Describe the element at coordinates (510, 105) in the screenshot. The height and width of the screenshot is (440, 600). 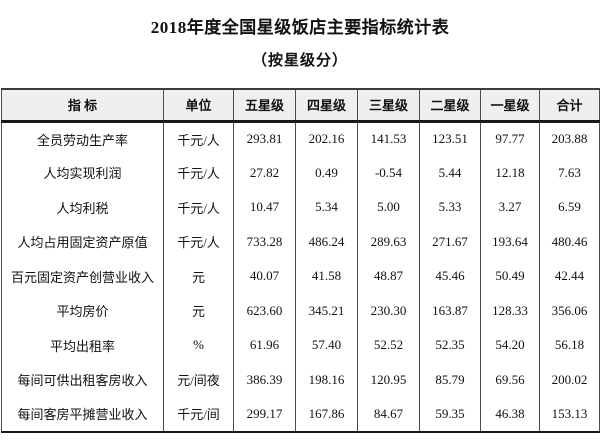
I see `column-header: 一星级` at that location.